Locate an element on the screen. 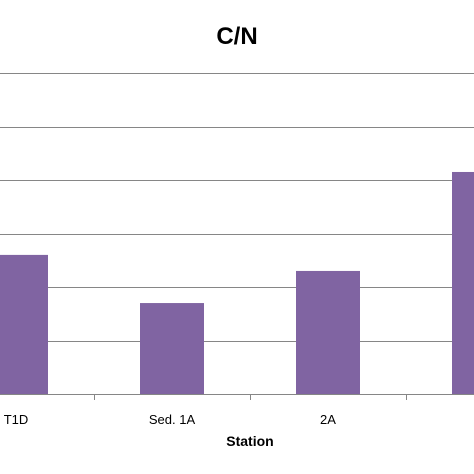  x-axis-ticks is located at coordinates (250, 397).